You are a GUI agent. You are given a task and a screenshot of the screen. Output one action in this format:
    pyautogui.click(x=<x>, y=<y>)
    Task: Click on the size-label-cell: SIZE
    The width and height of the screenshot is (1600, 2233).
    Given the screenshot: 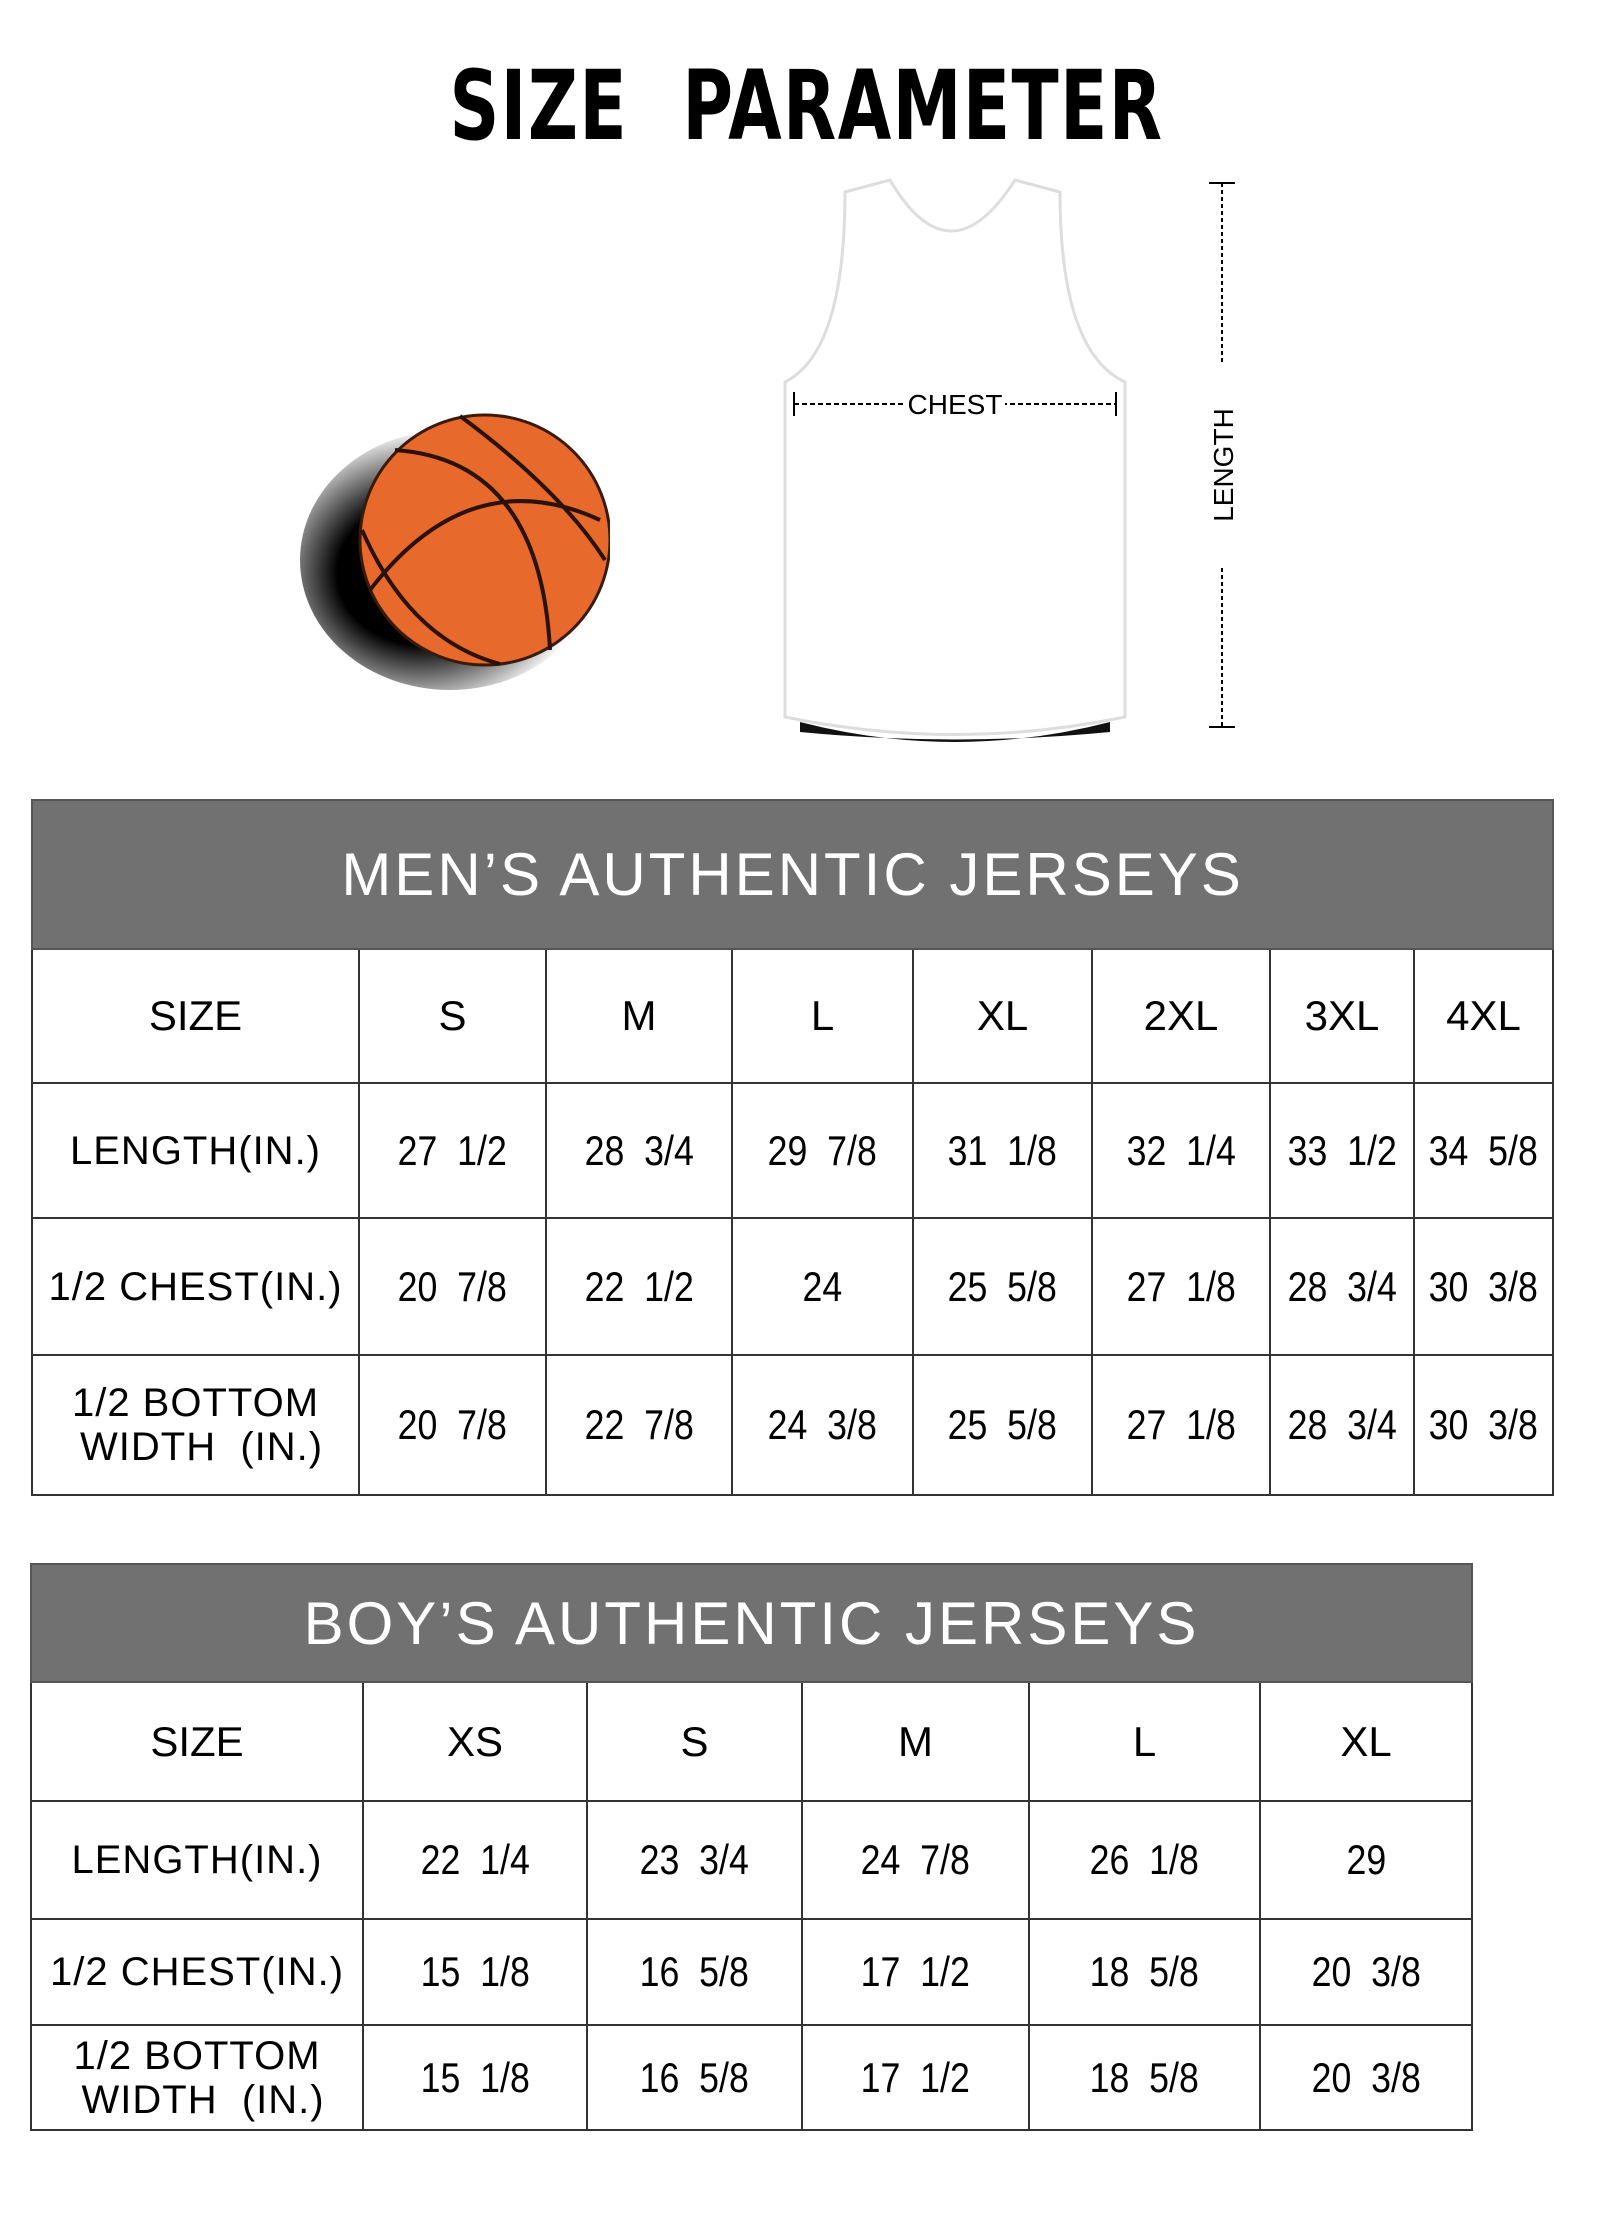 What is the action you would take?
    pyautogui.click(x=197, y=1741)
    